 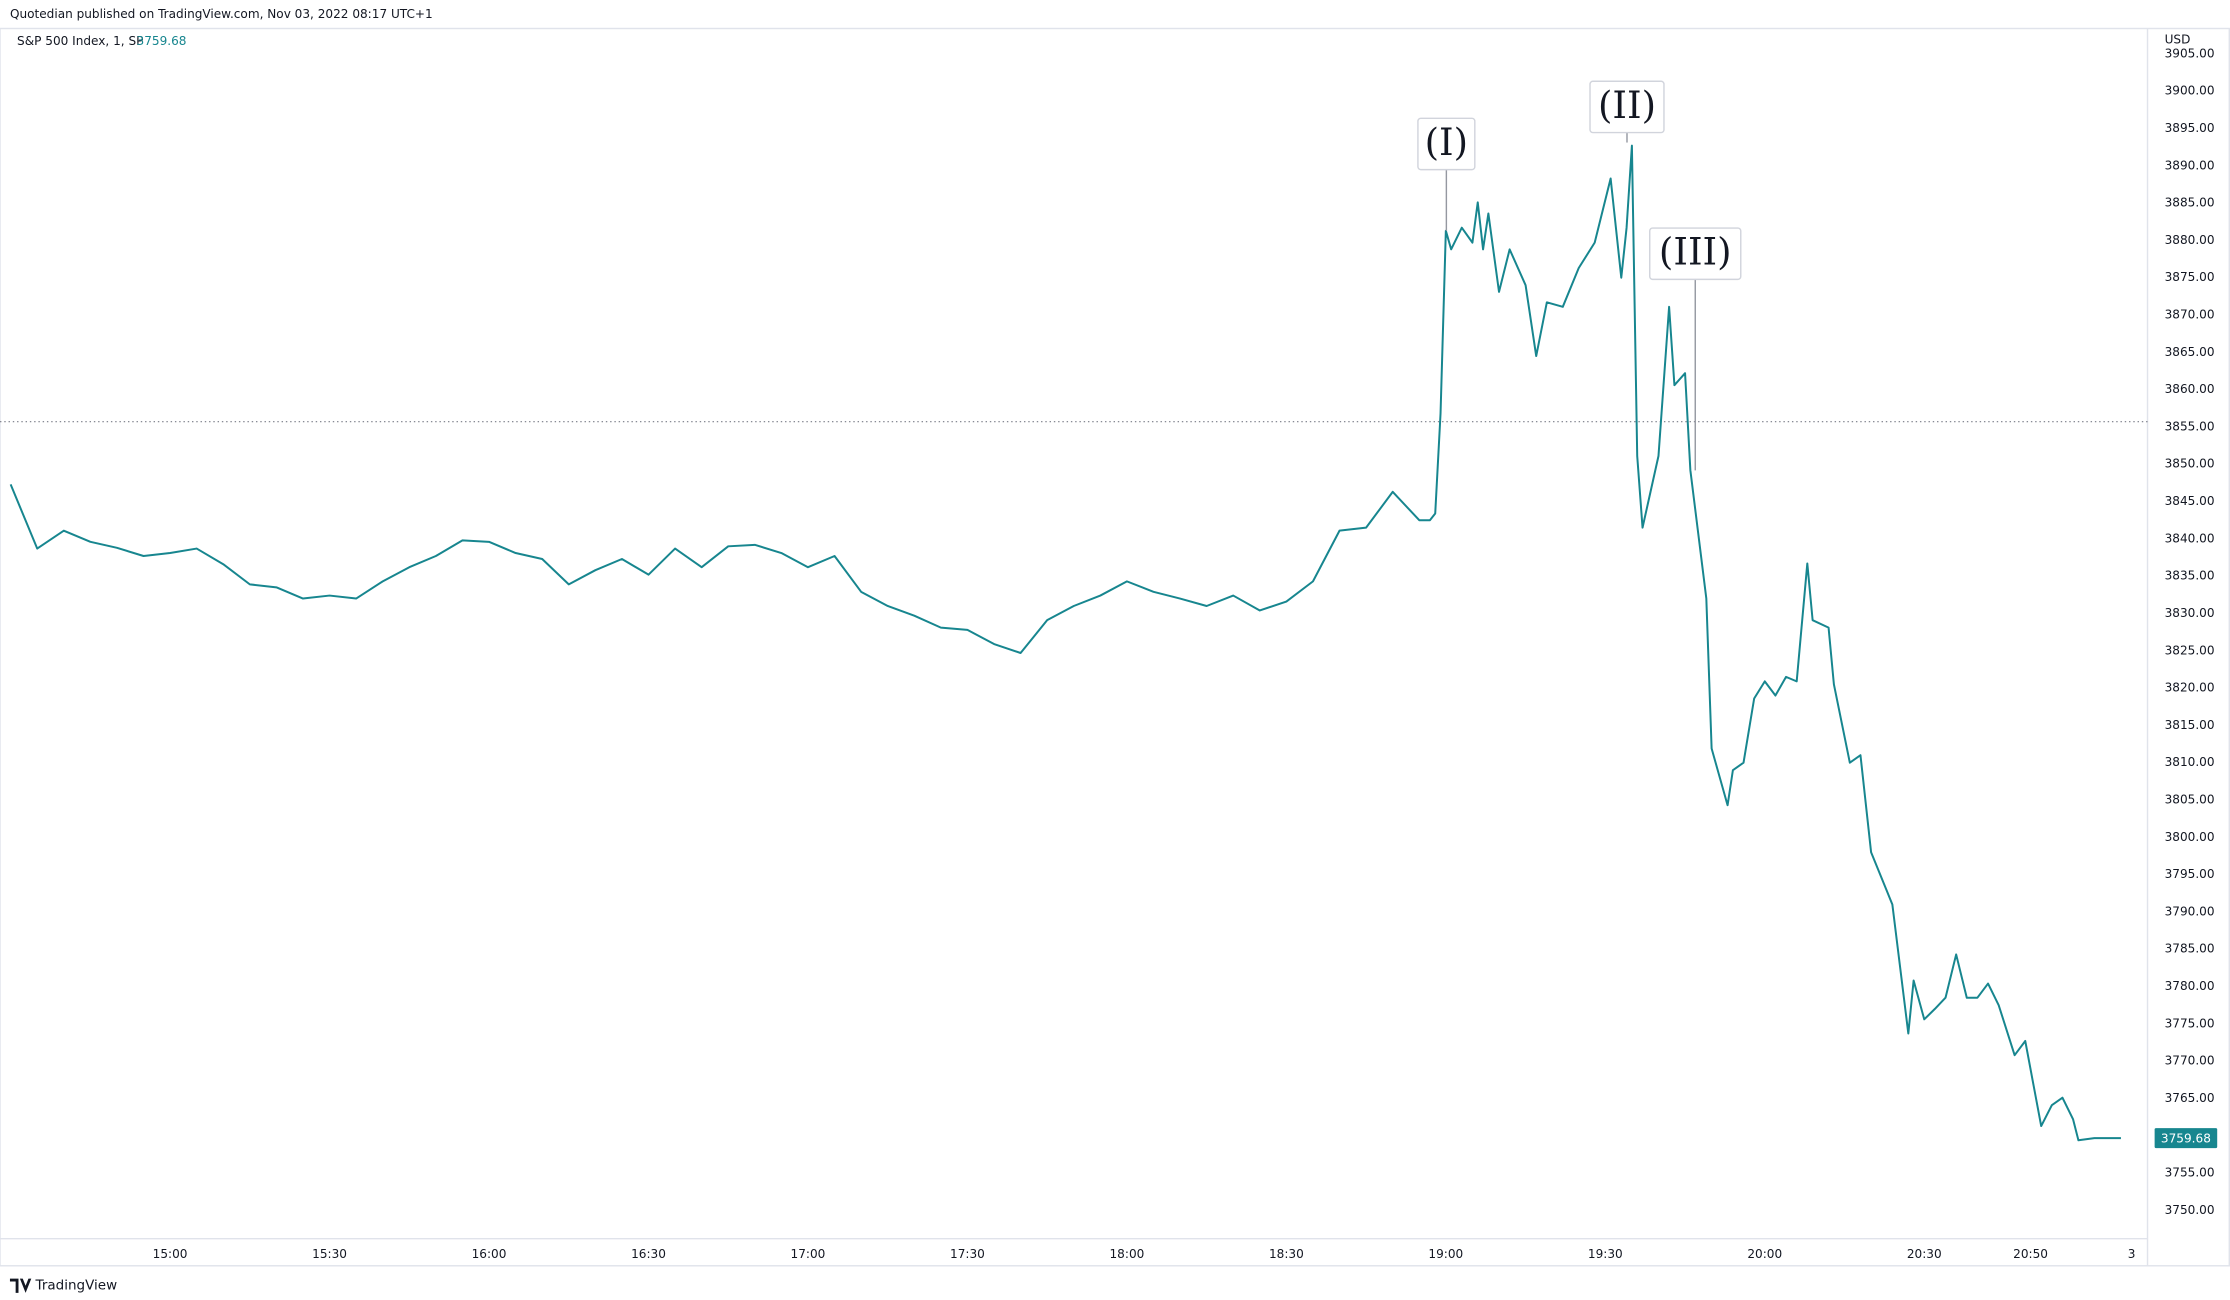 What do you see at coordinates (2190, 725) in the screenshot?
I see `y-tick-label: 3815.00` at bounding box center [2190, 725].